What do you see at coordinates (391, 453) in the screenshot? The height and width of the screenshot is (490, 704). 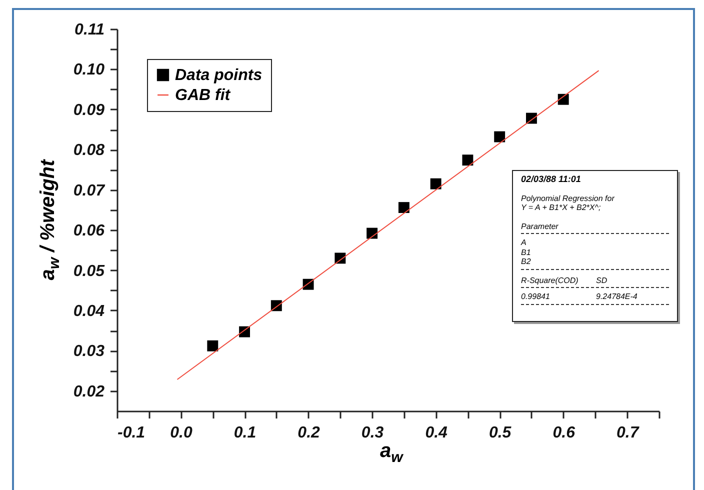 I see `x-axis-title: a$_{w}$` at bounding box center [391, 453].